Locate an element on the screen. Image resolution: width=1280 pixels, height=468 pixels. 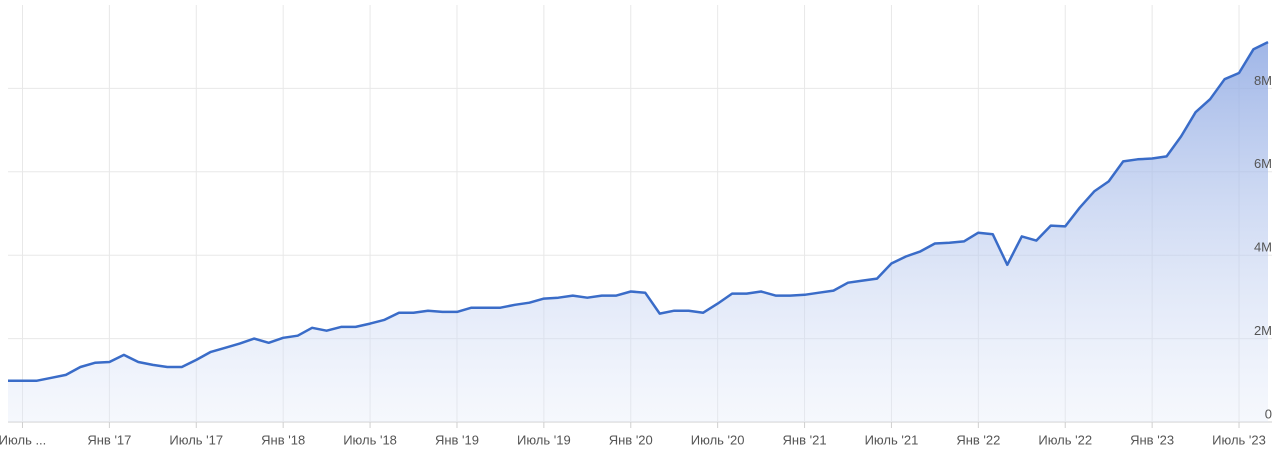
x-tick-label: Июль '18 is located at coordinates (370, 439).